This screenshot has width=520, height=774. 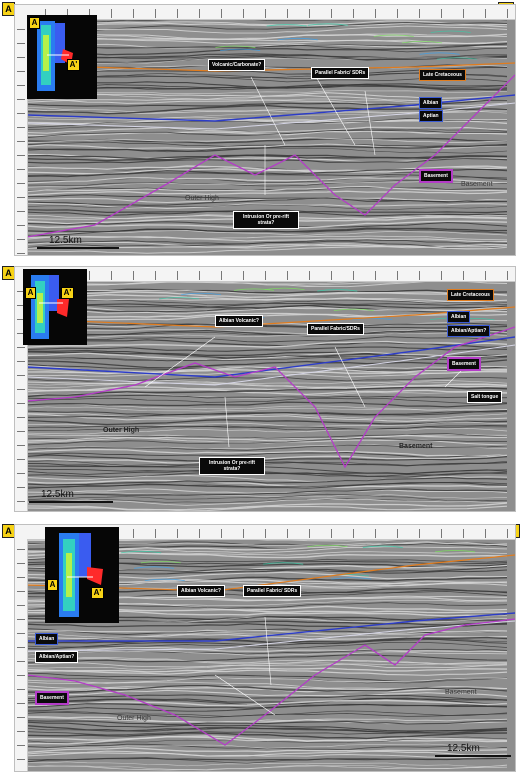 What do you see at coordinates (237, 65) in the screenshot?
I see `label-volcanic-carbonate: Volcanic/Carbonate?` at bounding box center [237, 65].